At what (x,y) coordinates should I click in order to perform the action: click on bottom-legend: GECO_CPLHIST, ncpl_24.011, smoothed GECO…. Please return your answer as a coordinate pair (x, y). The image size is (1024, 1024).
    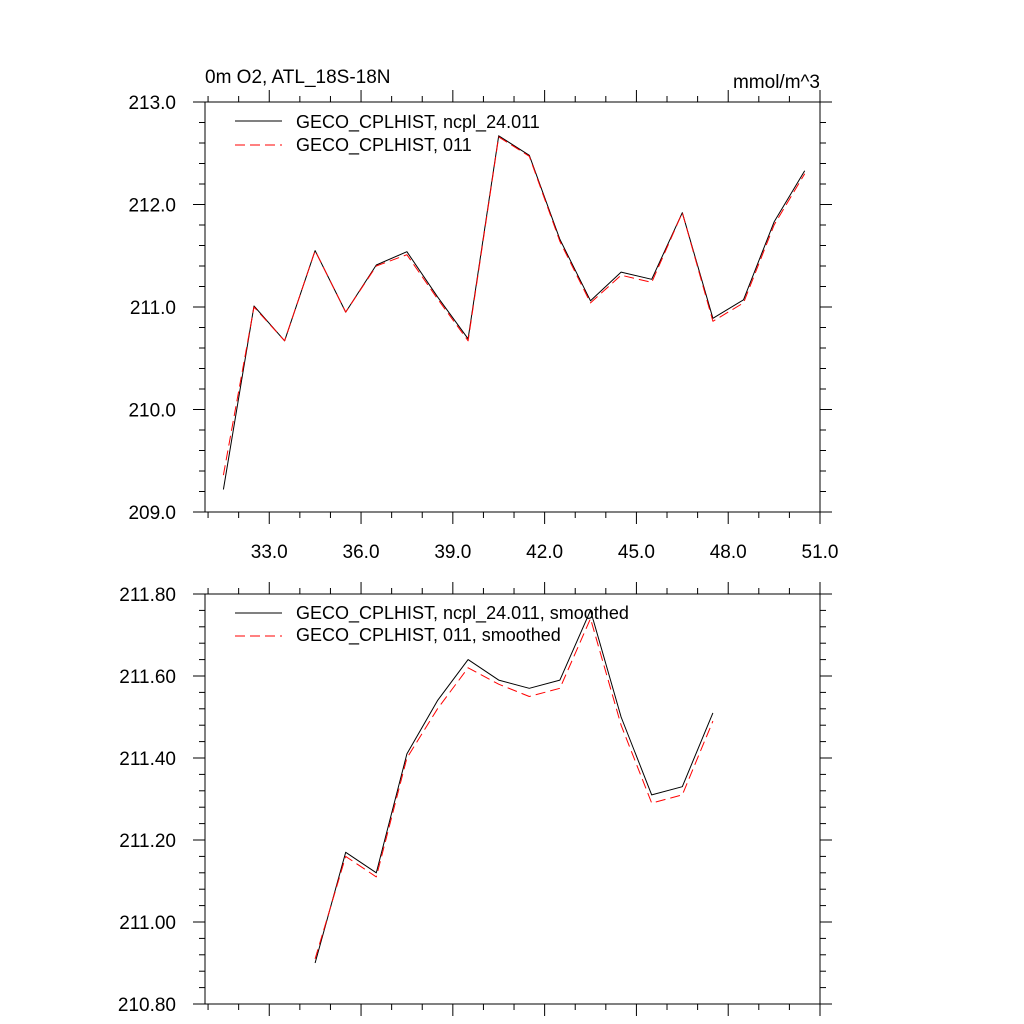
    Looking at the image, I should click on (432, 624).